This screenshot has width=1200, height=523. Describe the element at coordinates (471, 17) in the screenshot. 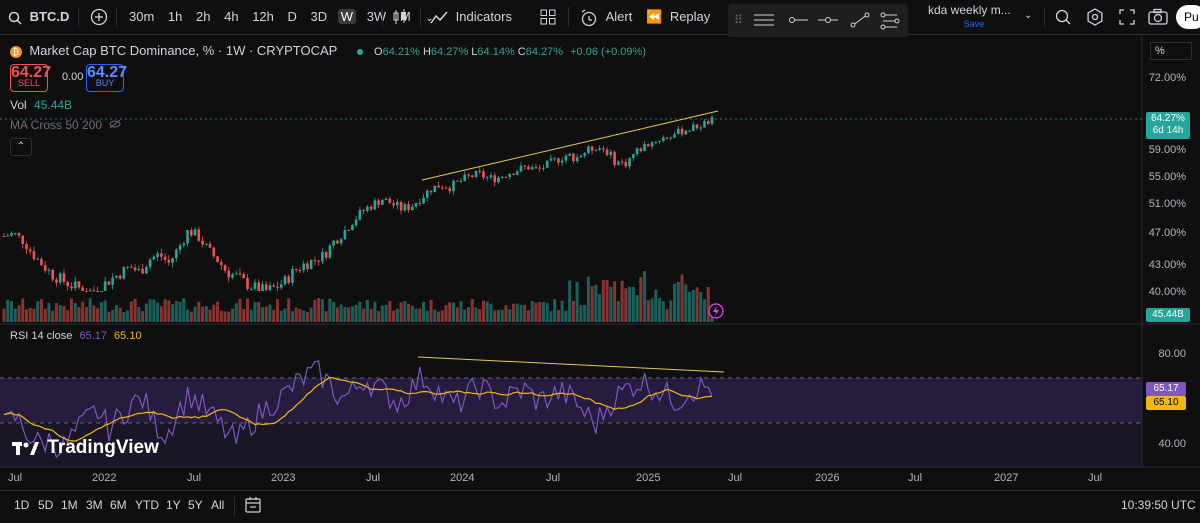

I see `indicators-button: Indicators` at that location.